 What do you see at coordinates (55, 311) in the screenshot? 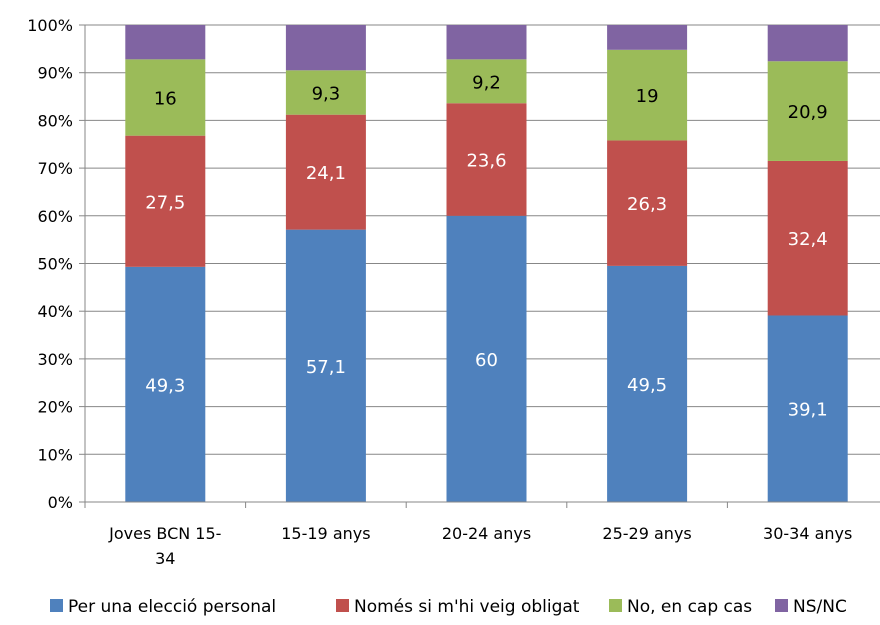
I see `y-tick-label: 40%` at bounding box center [55, 311].